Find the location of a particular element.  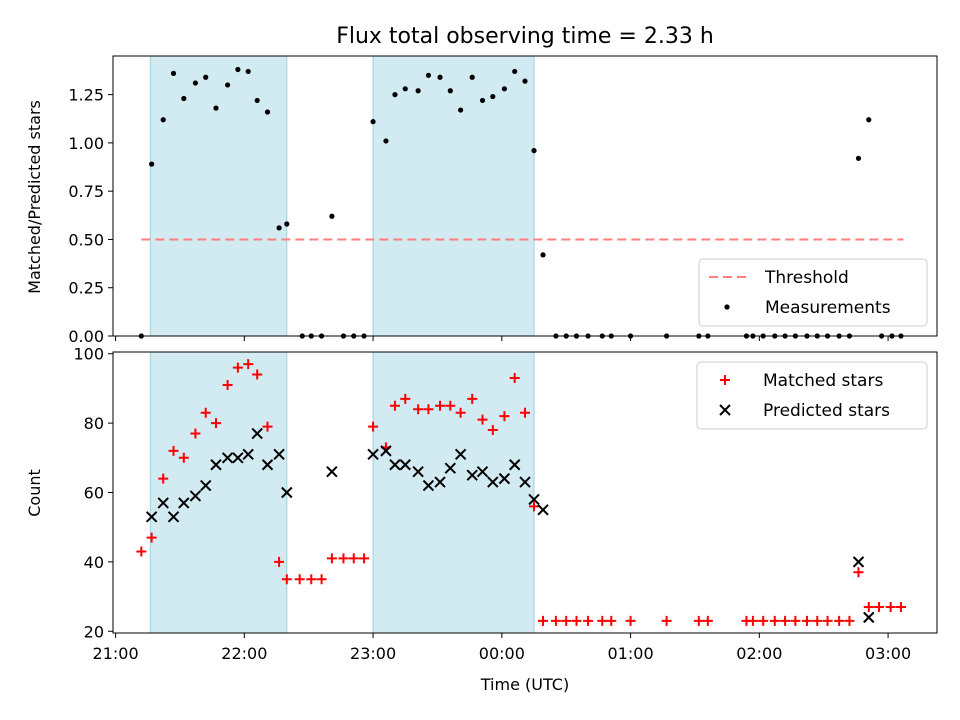

x-tick-label: 03:00 is located at coordinates (888, 653).